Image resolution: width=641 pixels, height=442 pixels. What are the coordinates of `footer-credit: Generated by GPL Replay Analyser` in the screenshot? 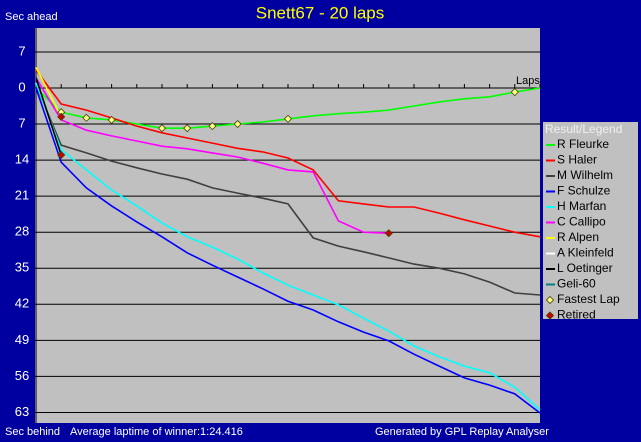 It's located at (462, 432).